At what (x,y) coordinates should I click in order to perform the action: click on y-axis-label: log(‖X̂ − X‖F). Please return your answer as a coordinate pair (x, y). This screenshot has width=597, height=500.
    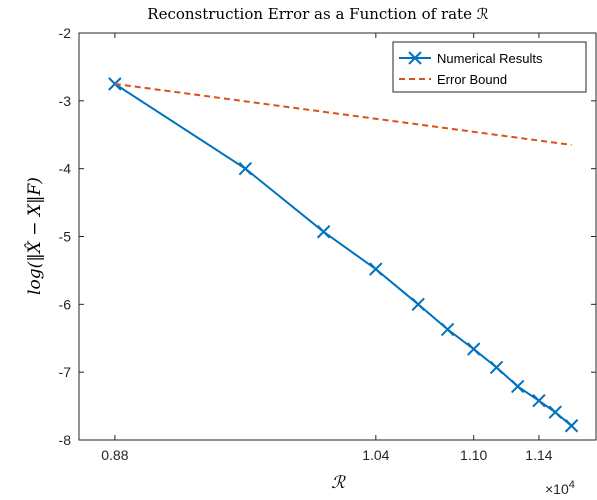
    Looking at the image, I should click on (35, 236).